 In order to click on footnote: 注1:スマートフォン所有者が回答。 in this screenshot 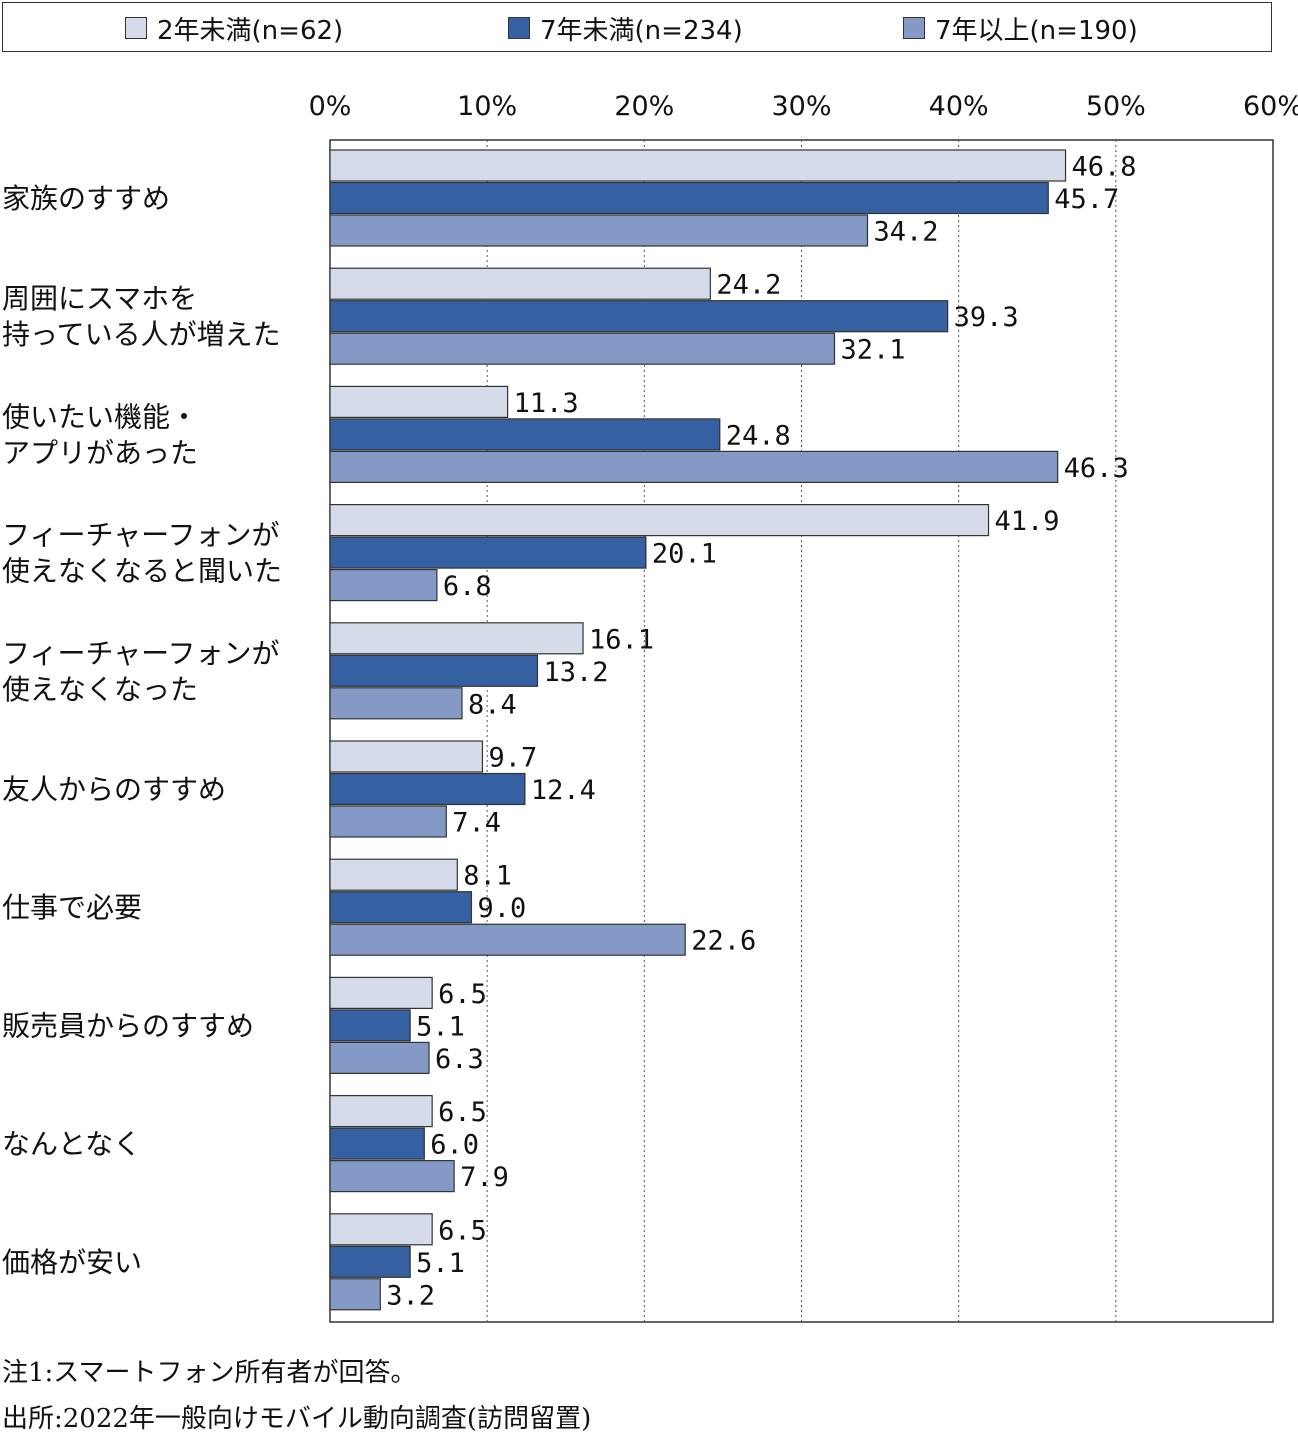, I will do `click(209, 1373)`.